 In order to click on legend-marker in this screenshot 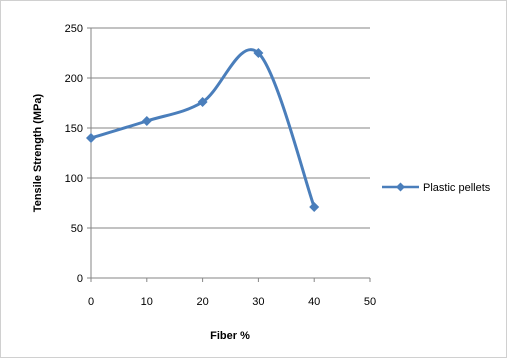, I will do `click(400, 187)`.